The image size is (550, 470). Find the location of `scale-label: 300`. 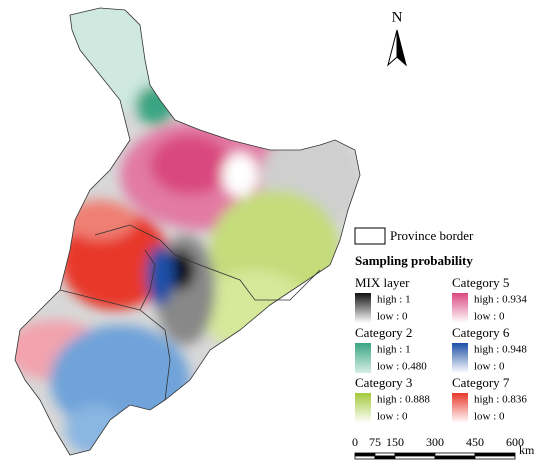

scale-label: 300 is located at coordinates (435, 442).